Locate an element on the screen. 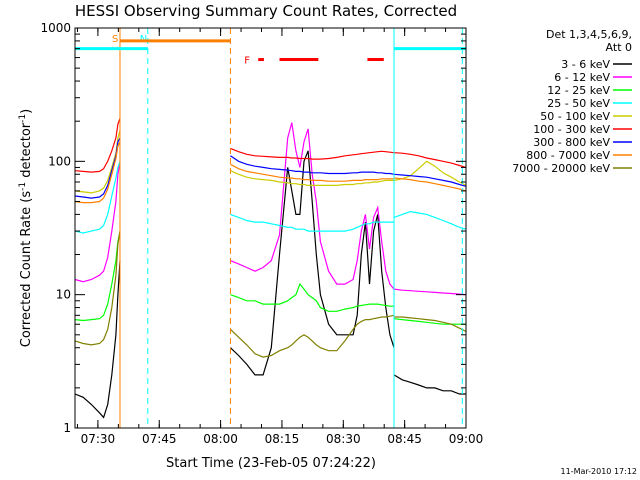 This screenshot has height=480, width=640. y-axis-label: Corrected Count Rate (s-1 detector-1) is located at coordinates (26, 228).